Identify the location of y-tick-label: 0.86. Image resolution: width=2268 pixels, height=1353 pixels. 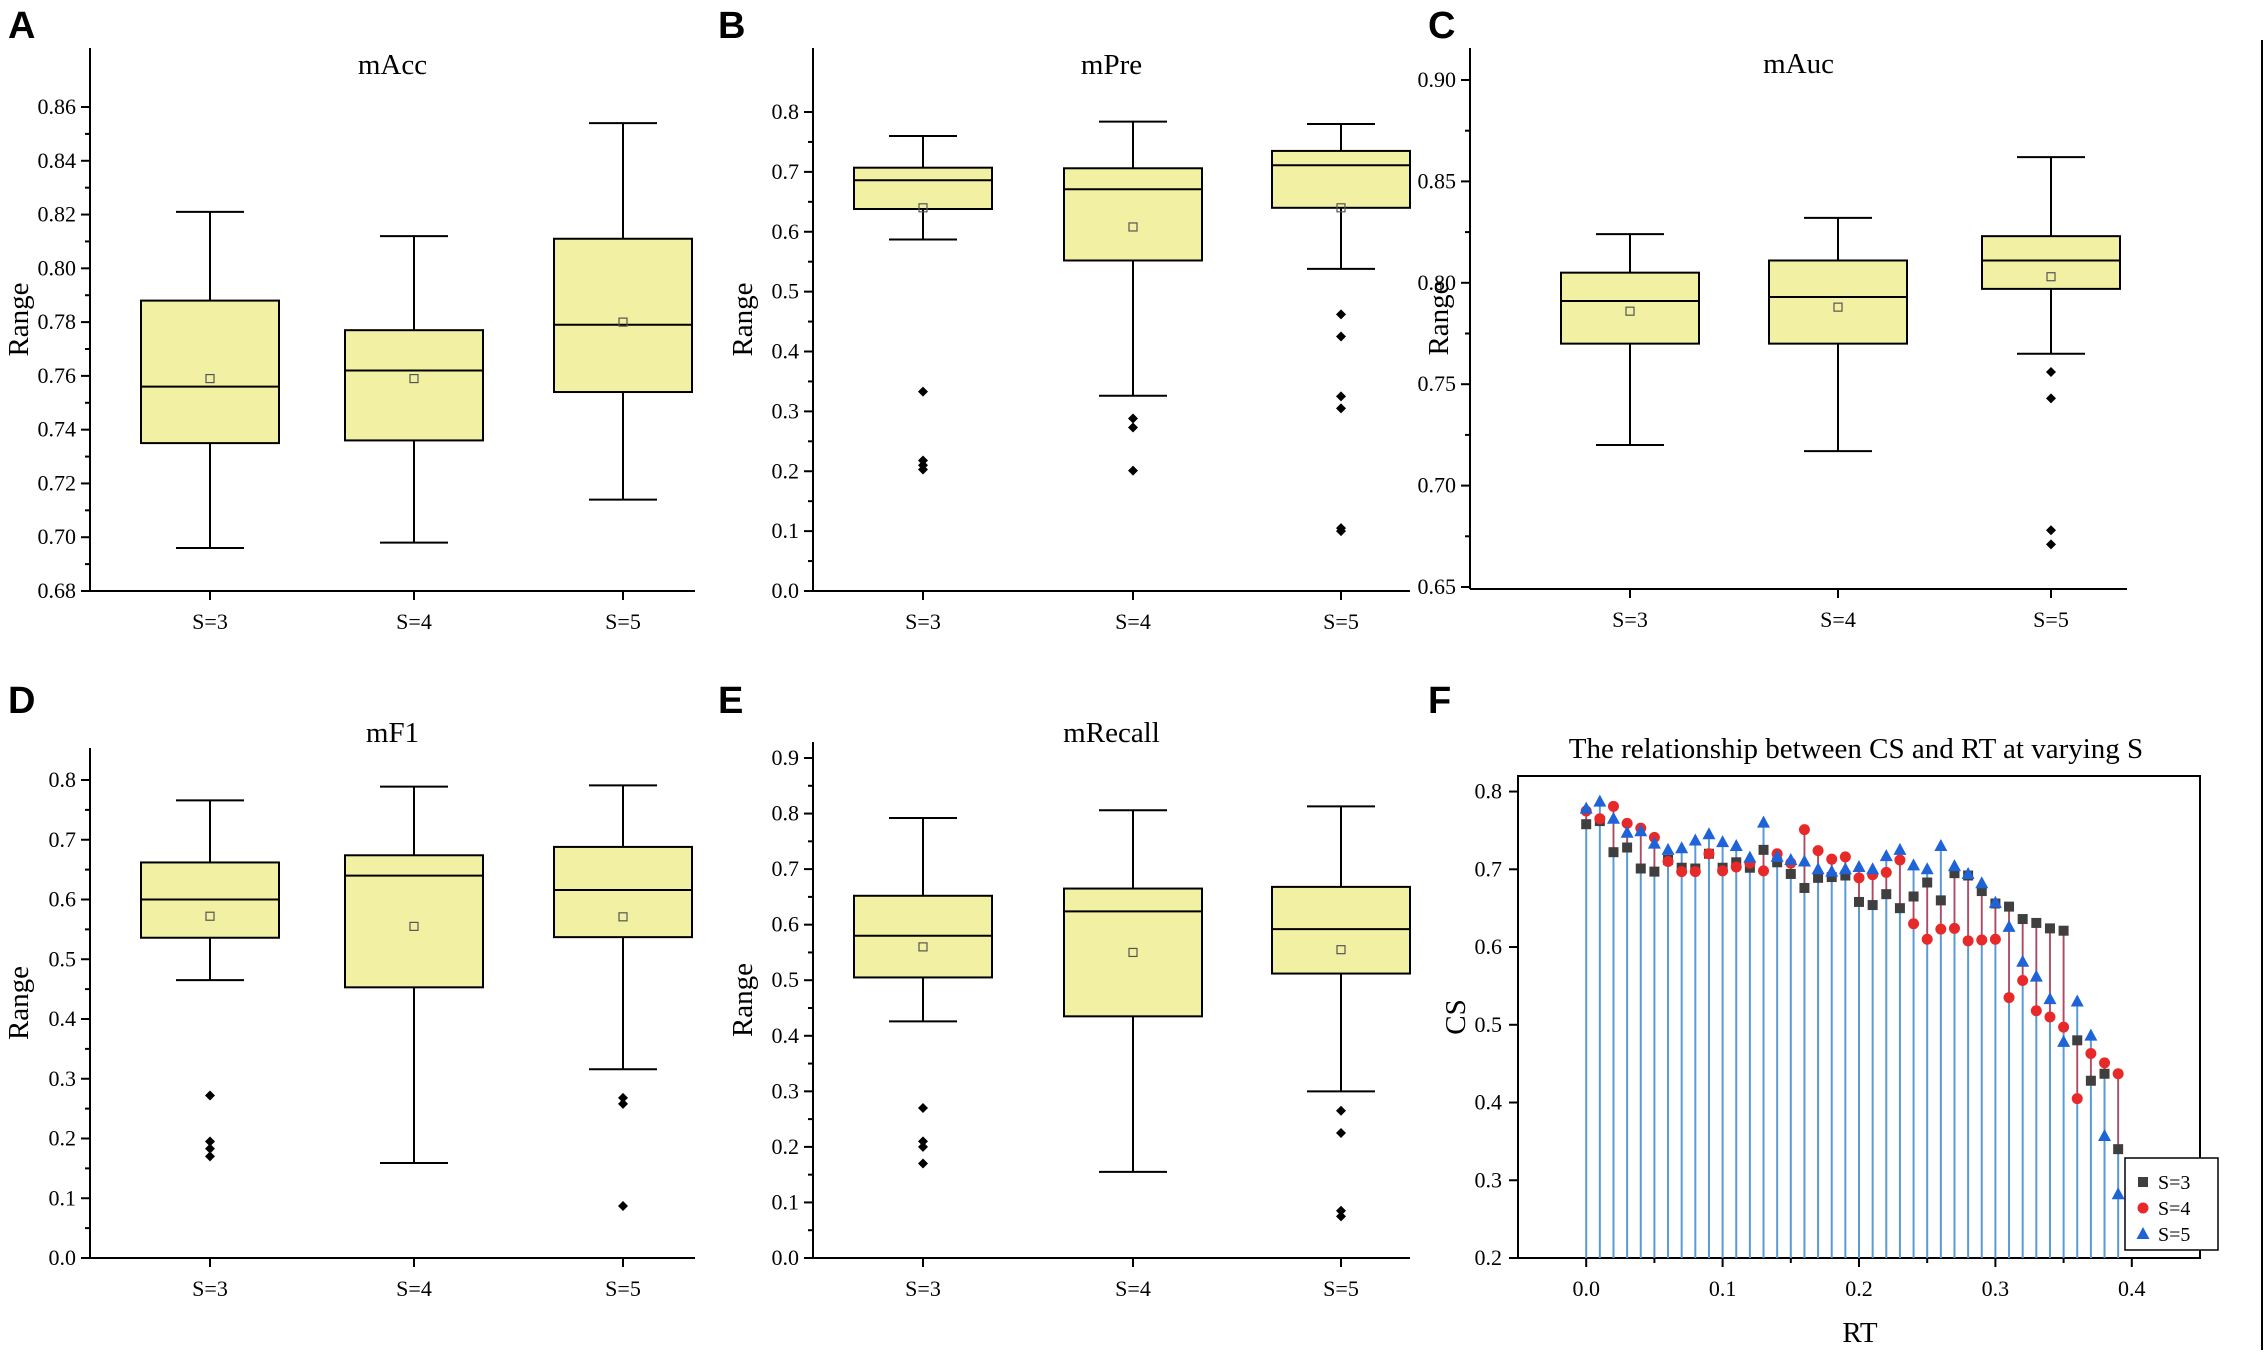
(57, 106).